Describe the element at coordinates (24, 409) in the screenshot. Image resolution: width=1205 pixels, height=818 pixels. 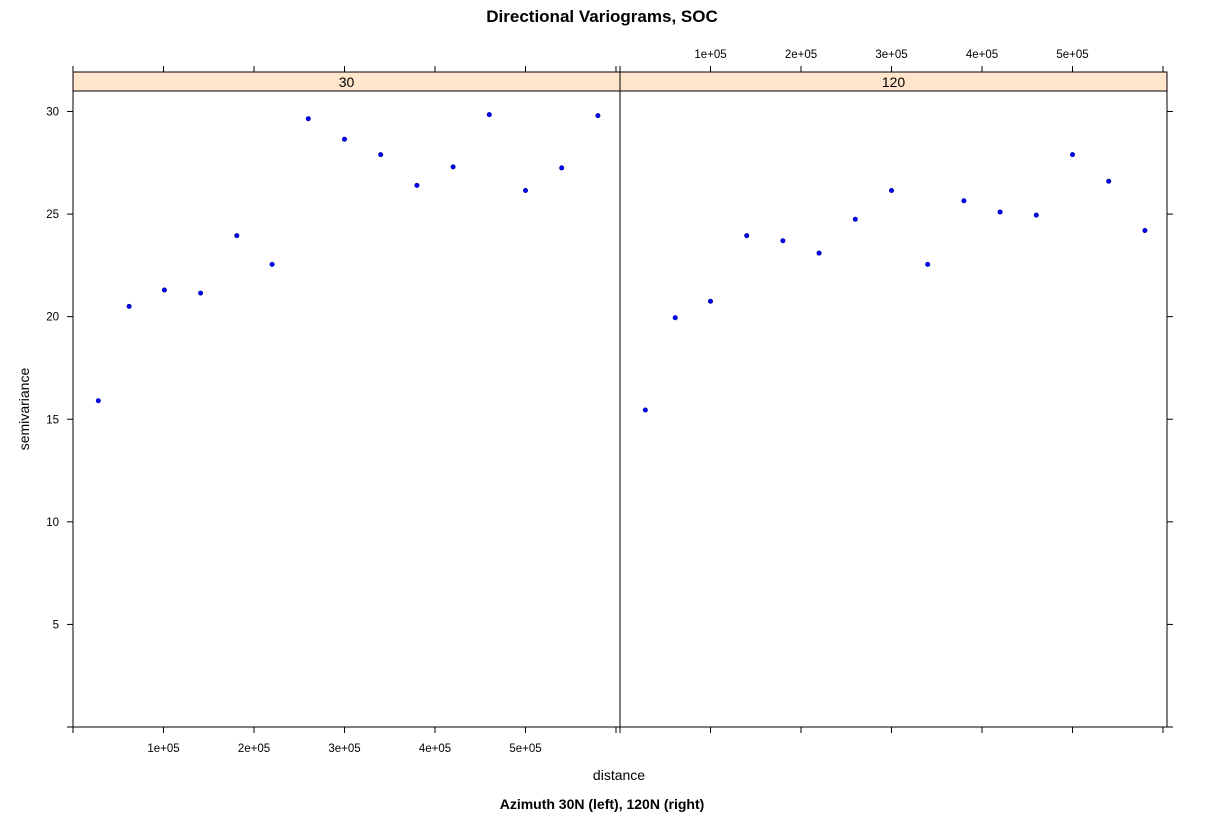
I see `y-axis-label: semivariance` at that location.